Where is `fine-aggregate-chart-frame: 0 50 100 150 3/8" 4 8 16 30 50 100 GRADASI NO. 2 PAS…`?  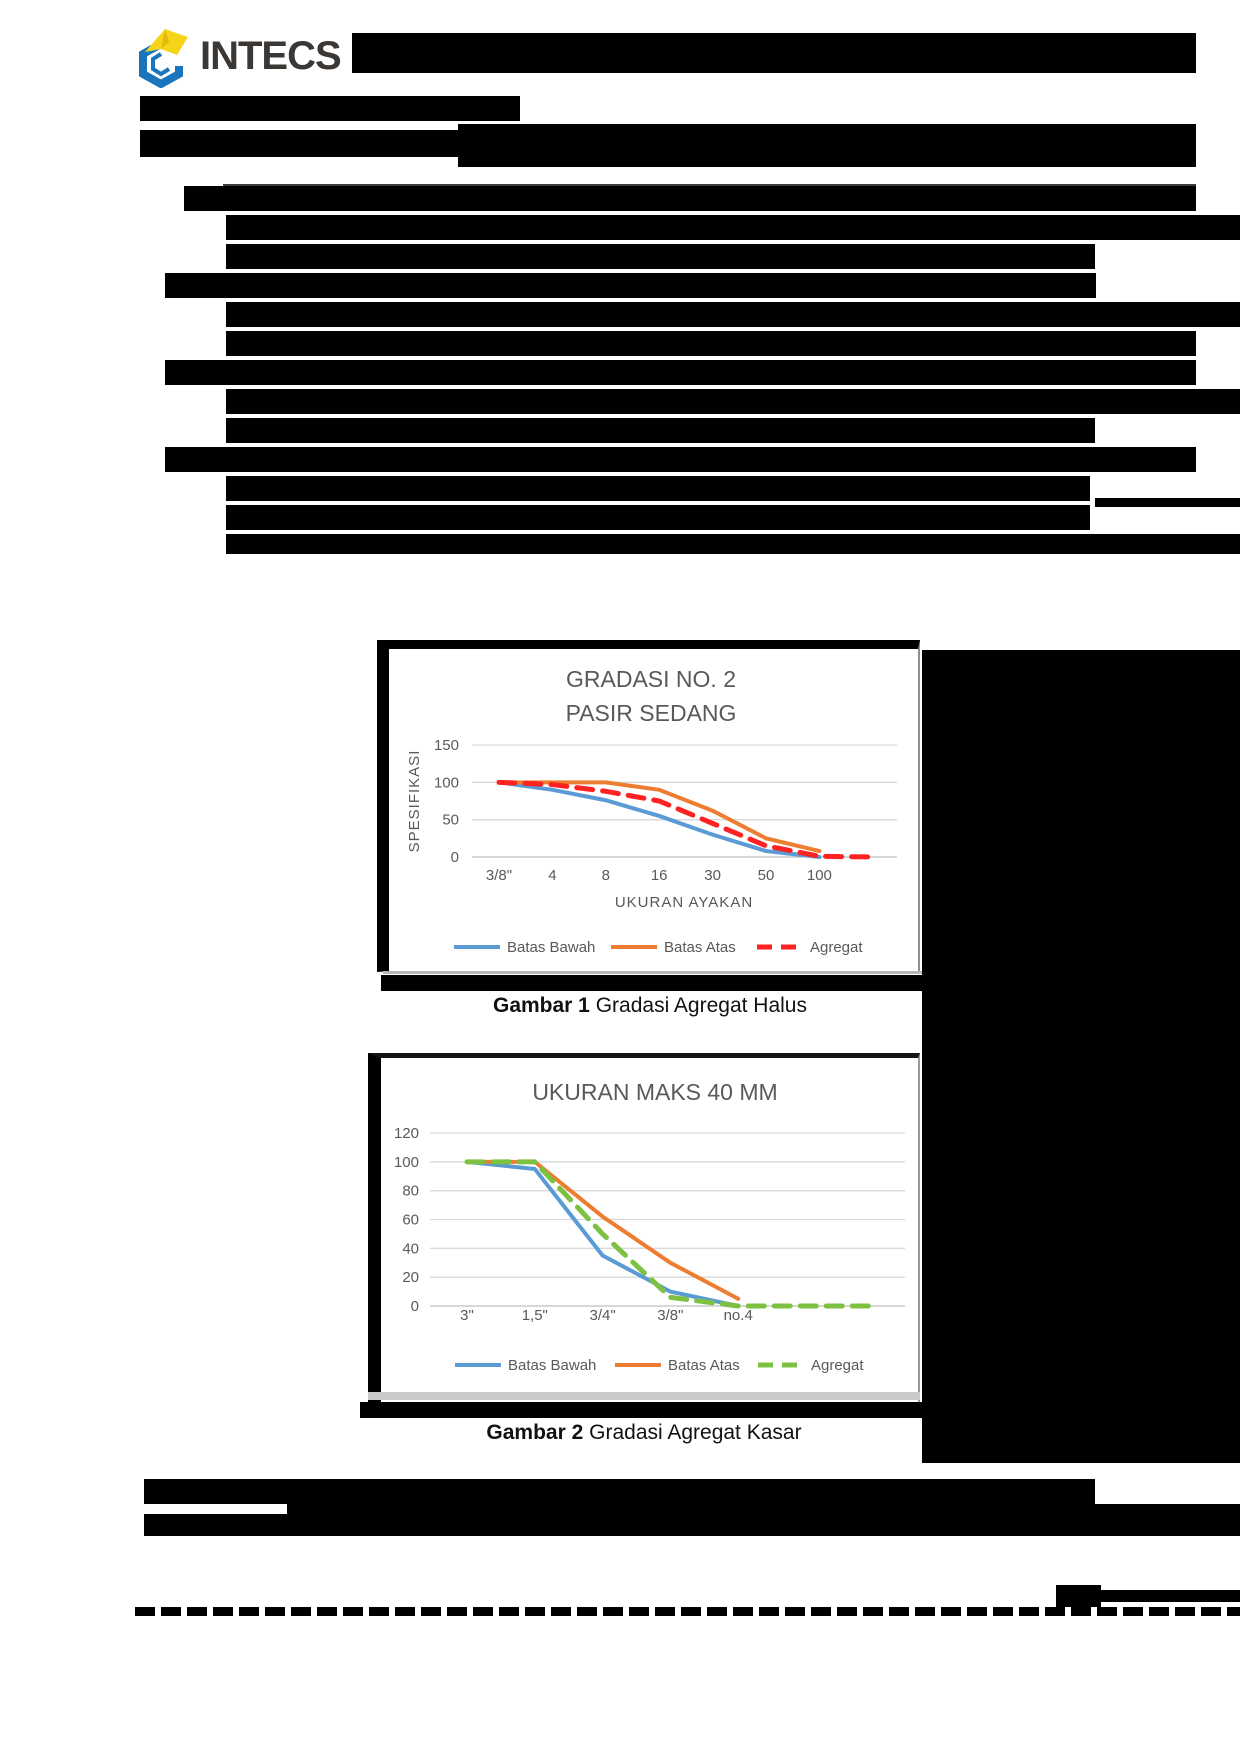 fine-aggregate-chart-frame: 0 50 100 150 3/8" 4 8 16 30 50 100 GRADASI NO. 2 PAS… is located at coordinates (648, 806).